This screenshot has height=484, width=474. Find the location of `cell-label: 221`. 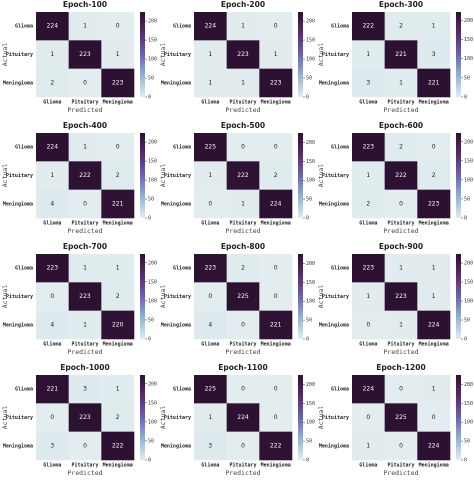

cell-label: 221 is located at coordinates (276, 324).